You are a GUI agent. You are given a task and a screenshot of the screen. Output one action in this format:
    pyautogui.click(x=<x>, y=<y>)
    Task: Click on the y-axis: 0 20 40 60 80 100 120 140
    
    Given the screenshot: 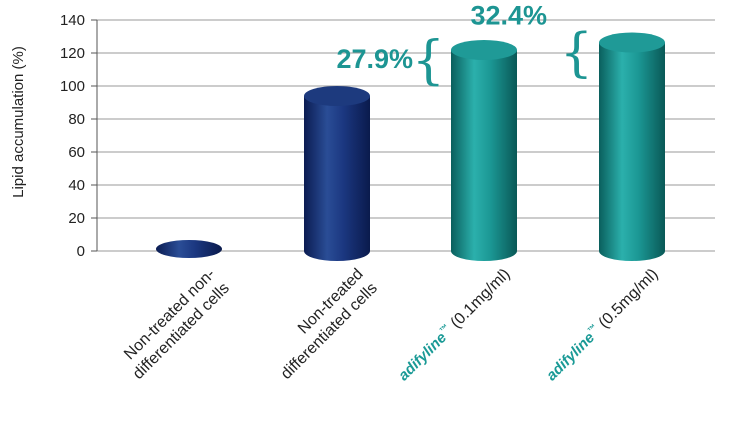 What is the action you would take?
    pyautogui.click(x=79, y=136)
    